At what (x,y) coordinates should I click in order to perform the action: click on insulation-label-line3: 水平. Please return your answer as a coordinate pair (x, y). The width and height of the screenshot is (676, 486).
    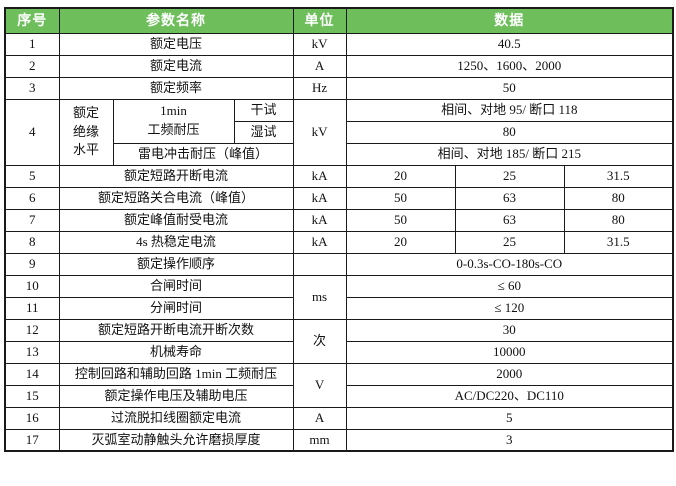
    Looking at the image, I should click on (85, 150).